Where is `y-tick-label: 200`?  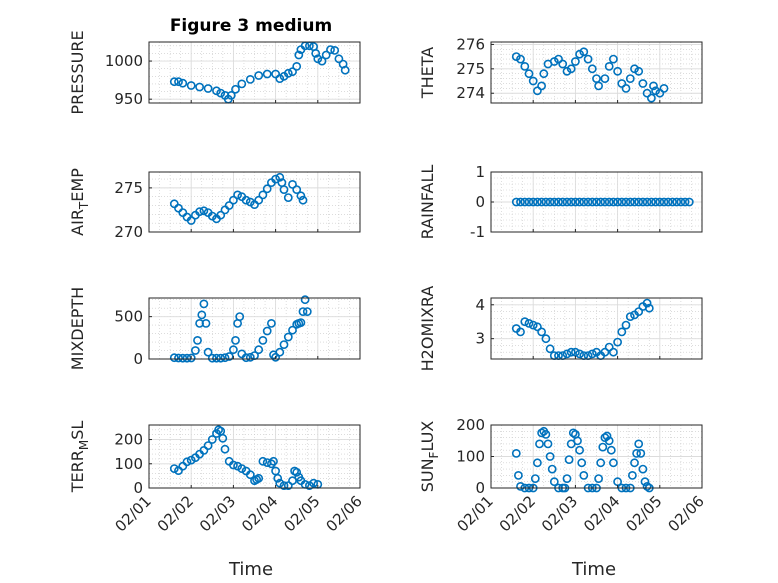 y-tick-label: 200 is located at coordinates (128, 440).